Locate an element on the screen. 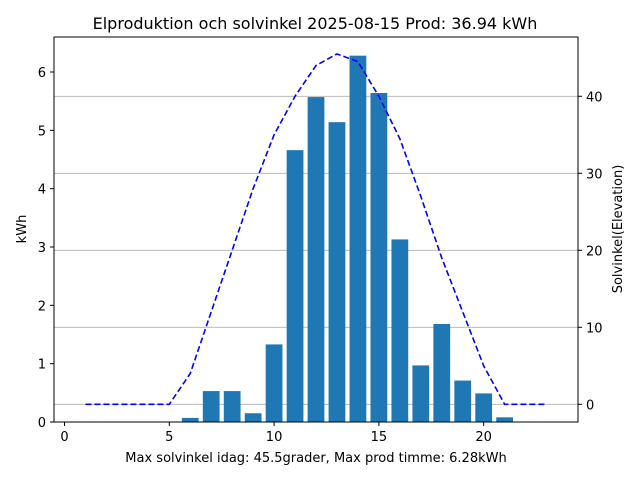 The image size is (640, 480). x-axis: 0 5 10 15 20 is located at coordinates (276, 433).